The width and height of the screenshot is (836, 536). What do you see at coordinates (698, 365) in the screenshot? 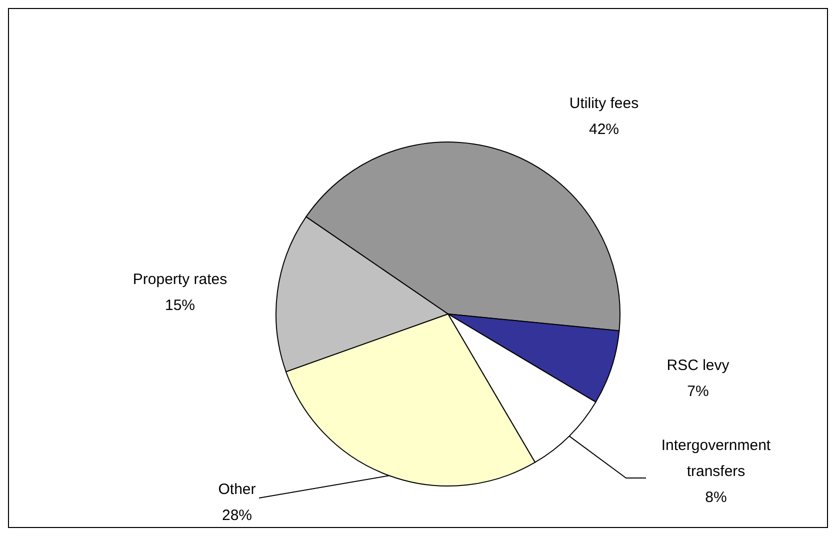
I see `slice-label: RSC levy` at bounding box center [698, 365].